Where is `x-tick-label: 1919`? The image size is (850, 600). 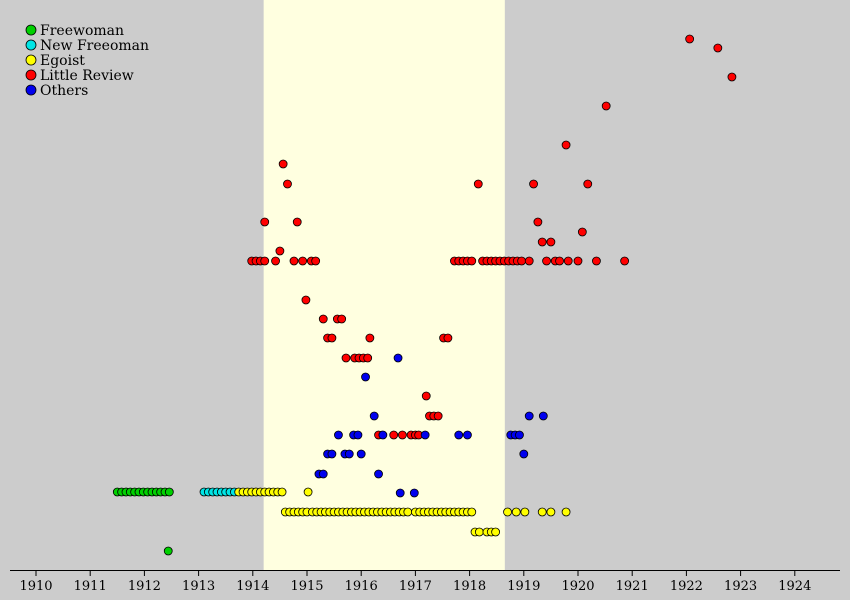 x-tick-label: 1919 is located at coordinates (523, 586).